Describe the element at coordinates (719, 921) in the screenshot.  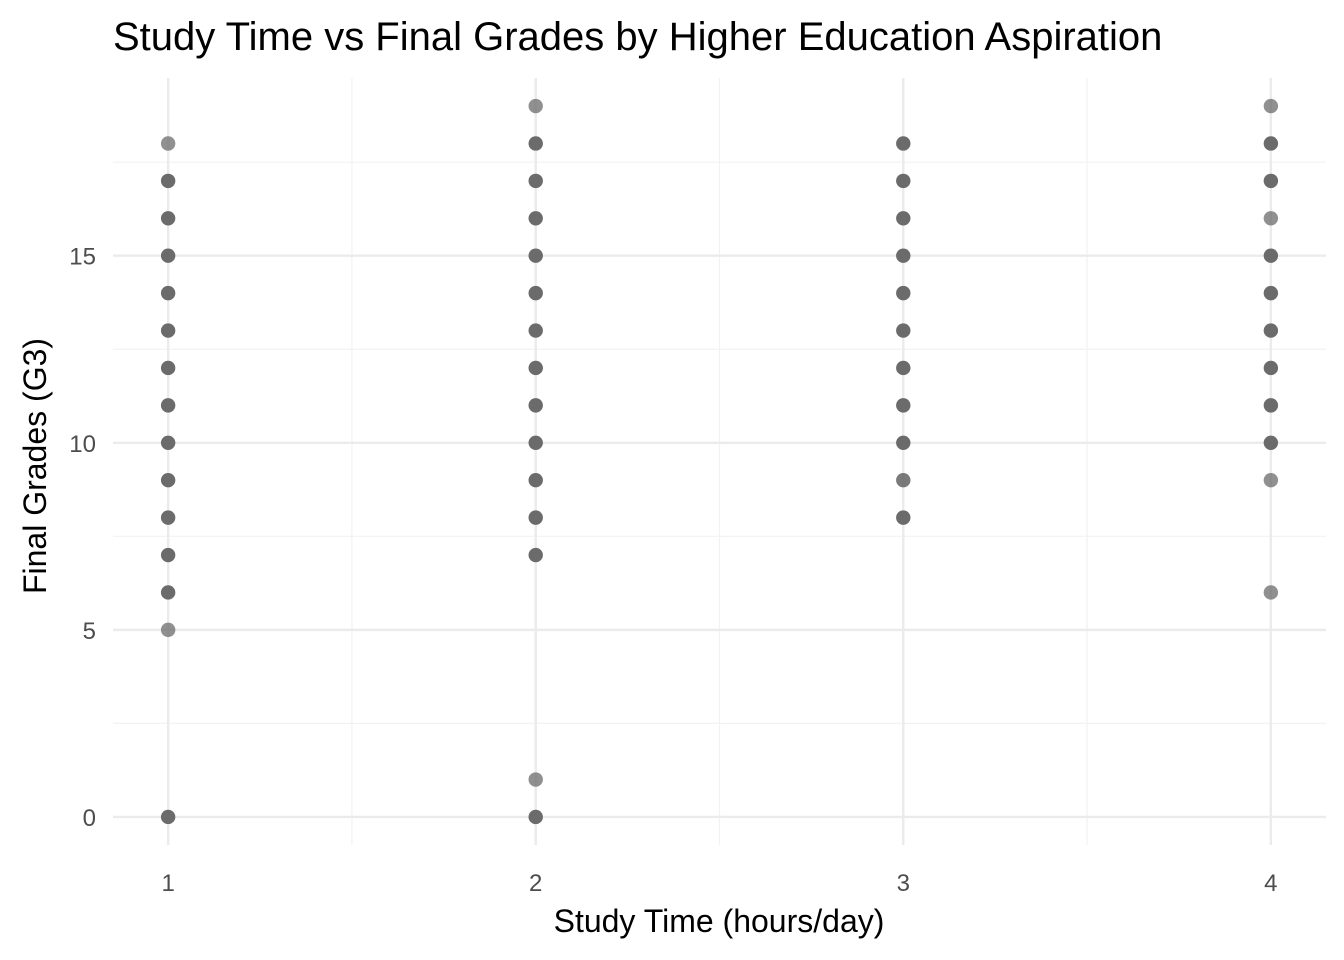
I see `x-axis-title: Study Time (hours/day)` at that location.